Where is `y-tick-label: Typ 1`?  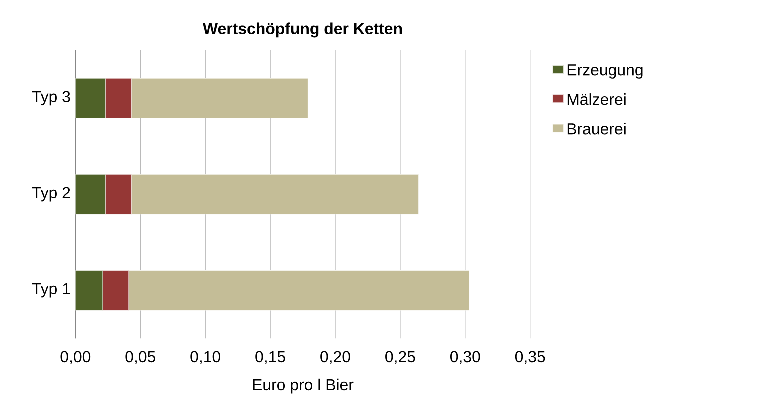 y-tick-label: Typ 1 is located at coordinates (51, 290).